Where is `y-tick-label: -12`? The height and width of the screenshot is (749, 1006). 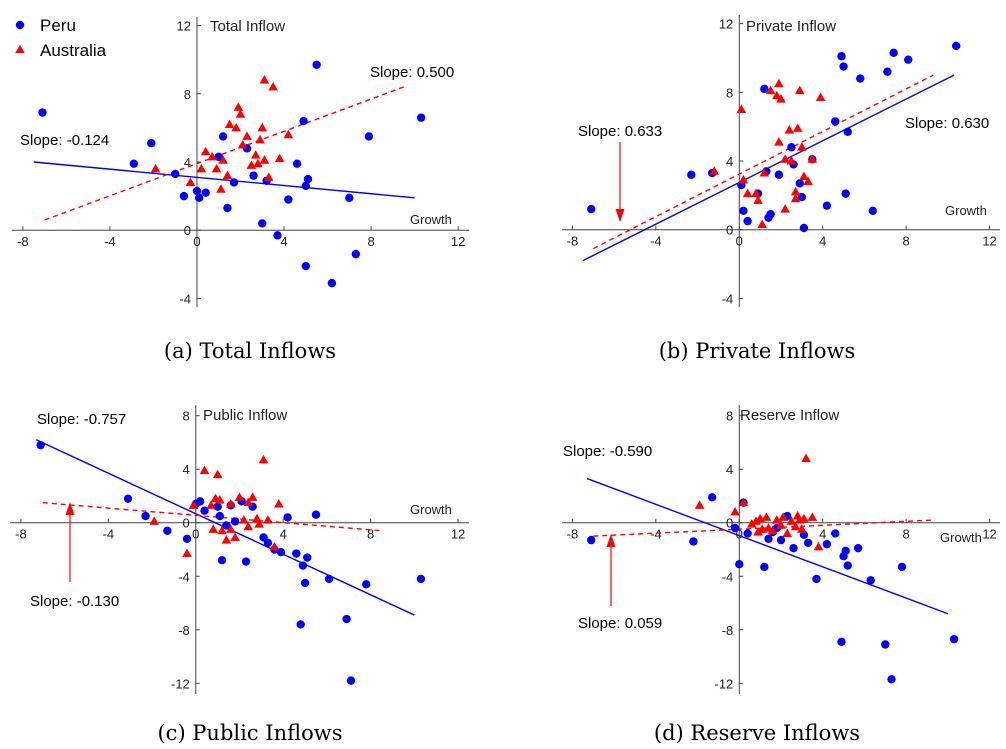
y-tick-label: -12 is located at coordinates (180, 683).